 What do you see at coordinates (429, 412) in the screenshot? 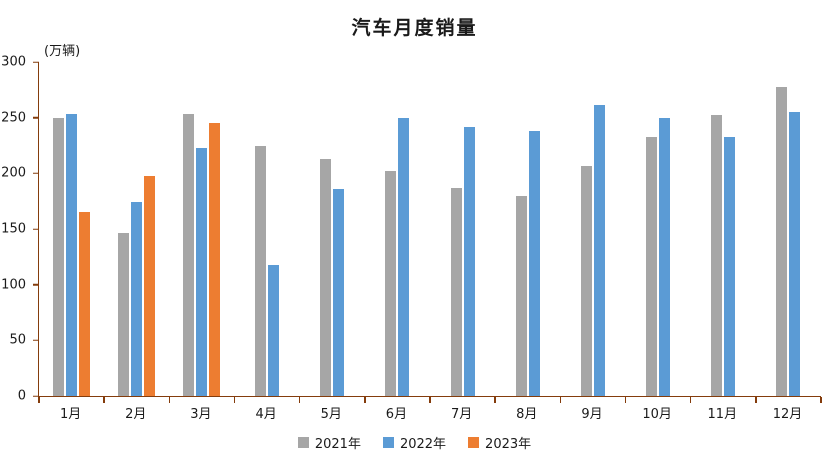
I see `x-axis-labels: 1月 2月 3月 4月 5月 6月 7月 8月 9月 10月 11月 12月` at bounding box center [429, 412].